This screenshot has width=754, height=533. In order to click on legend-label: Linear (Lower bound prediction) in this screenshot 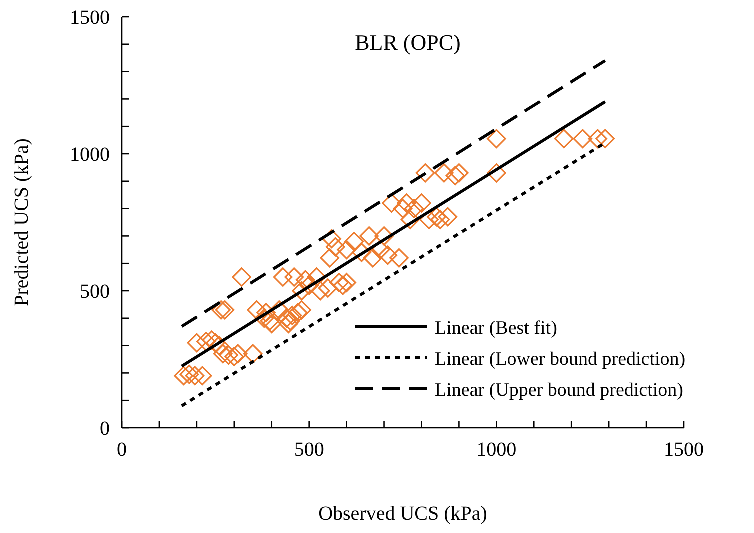, I will do `click(560, 359)`.